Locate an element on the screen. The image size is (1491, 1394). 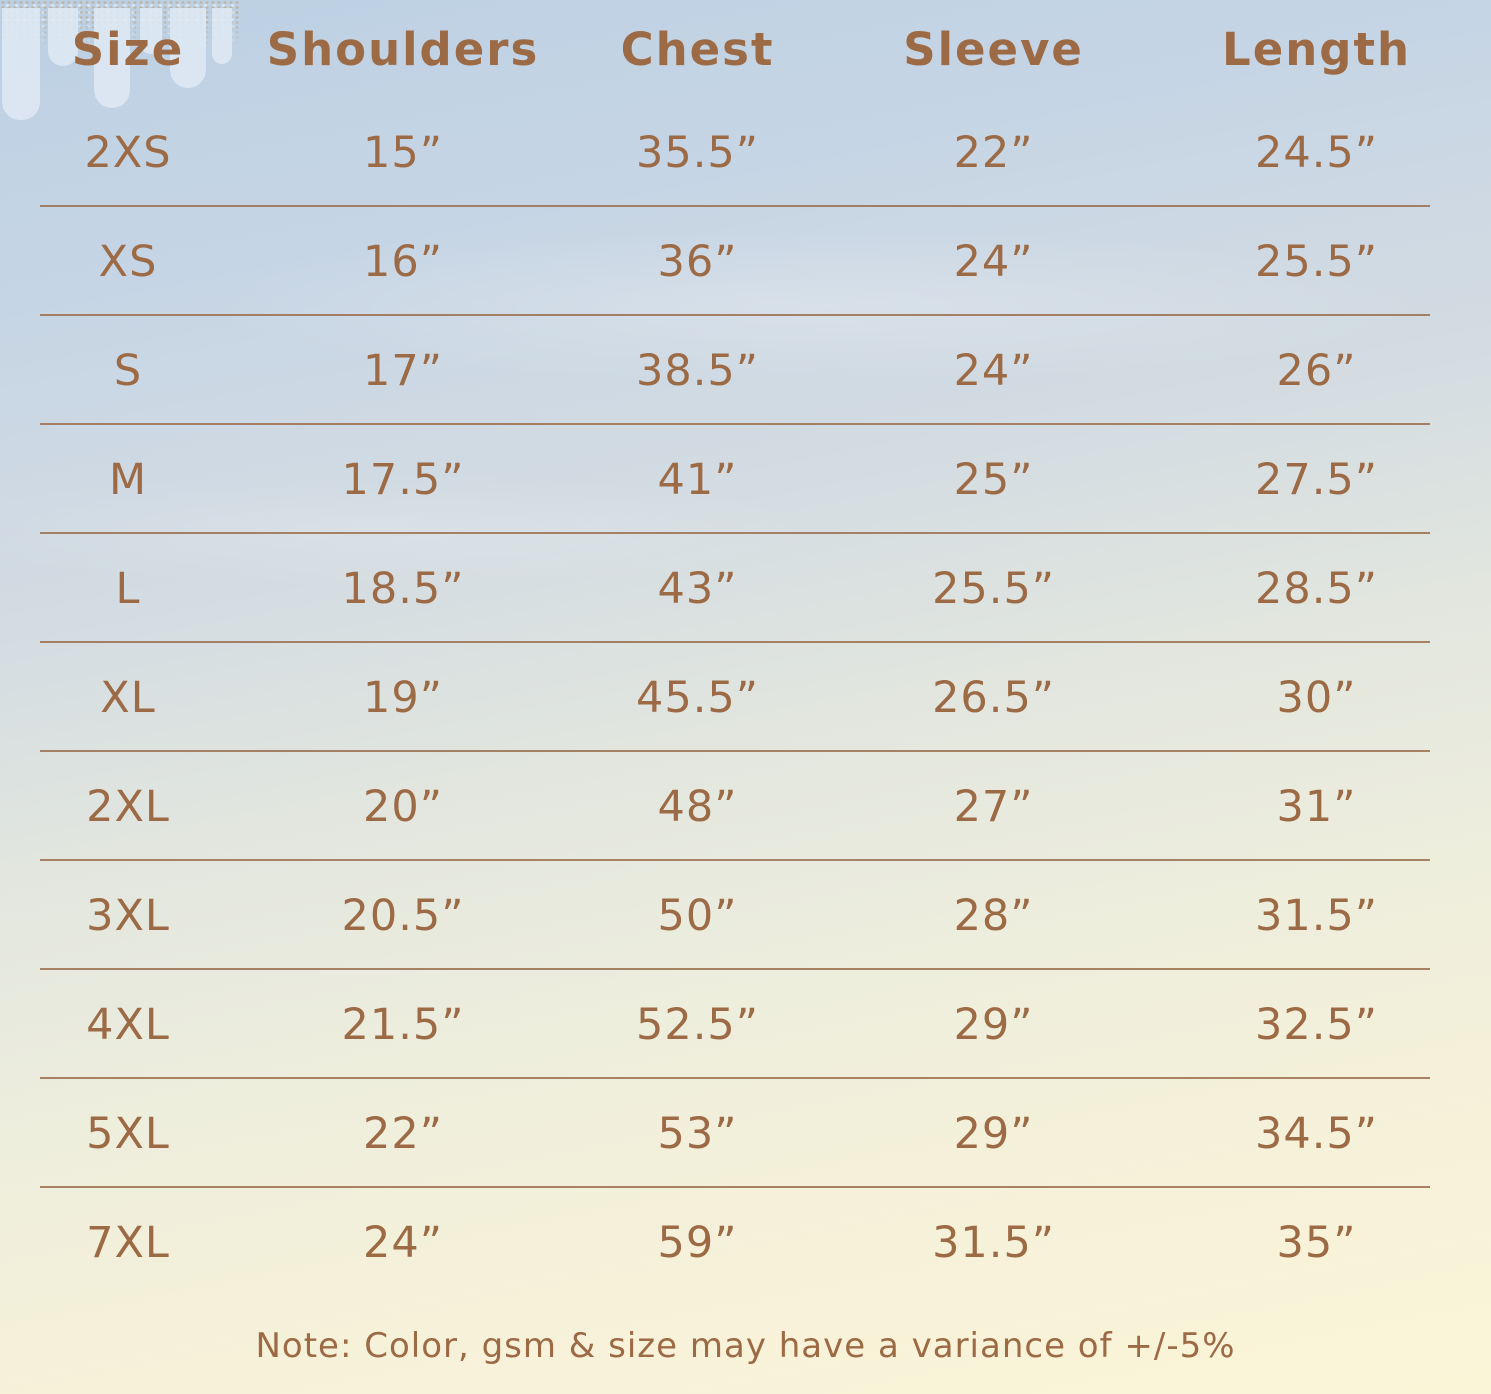
chest-cell: 38.5” is located at coordinates (698, 370).